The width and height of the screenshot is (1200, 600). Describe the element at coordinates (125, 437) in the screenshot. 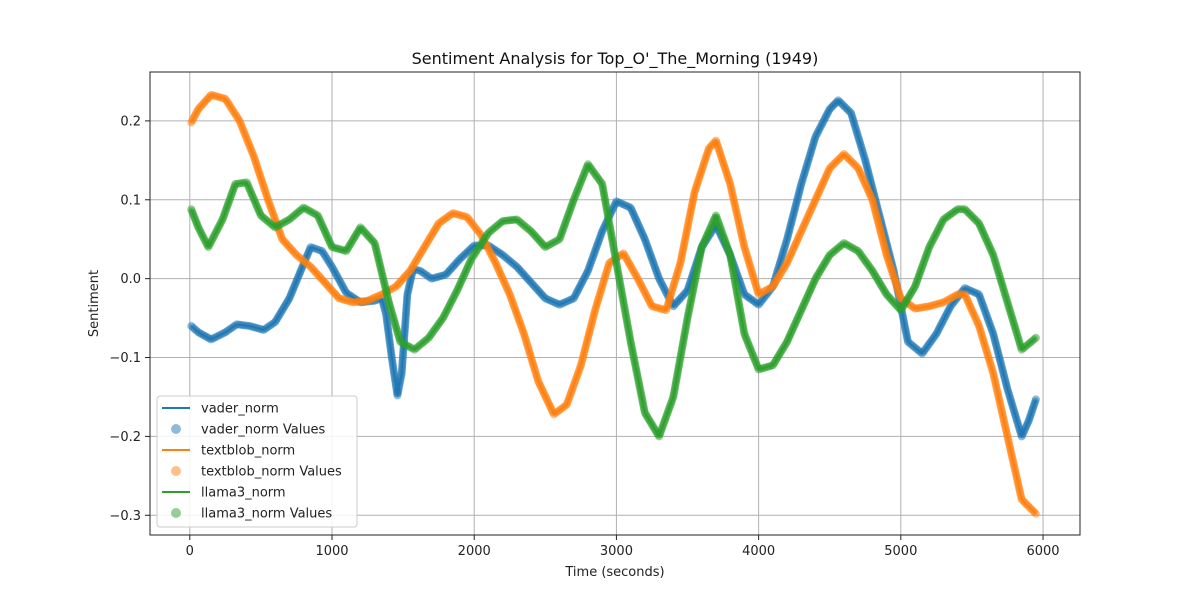

I see `y-tick-label: −0.2` at that location.